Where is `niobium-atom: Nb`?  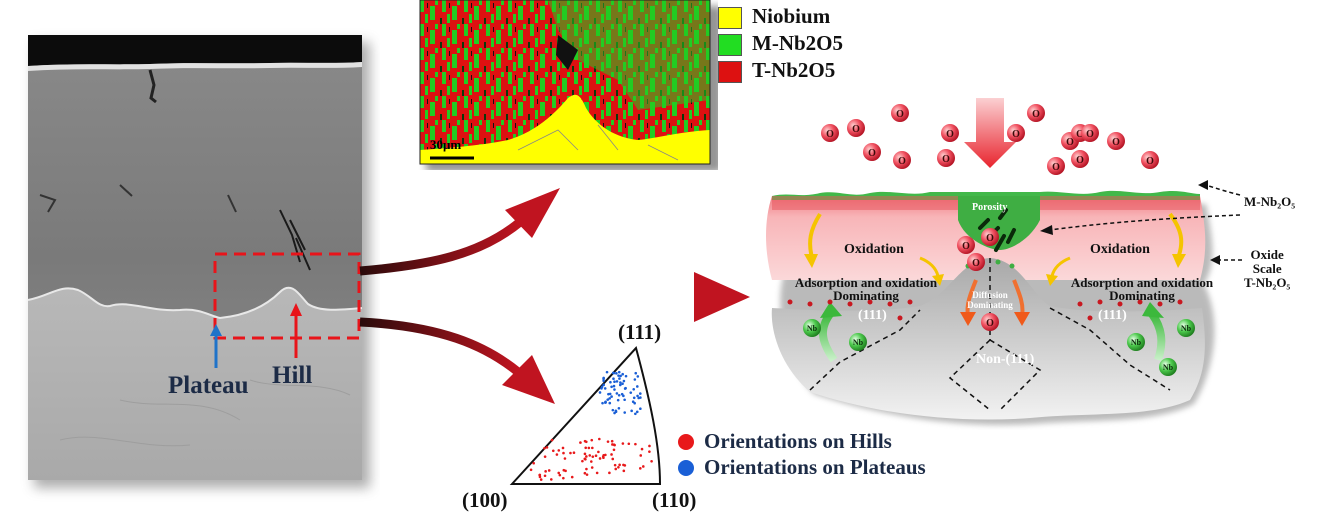 niobium-atom: Nb is located at coordinates (812, 328).